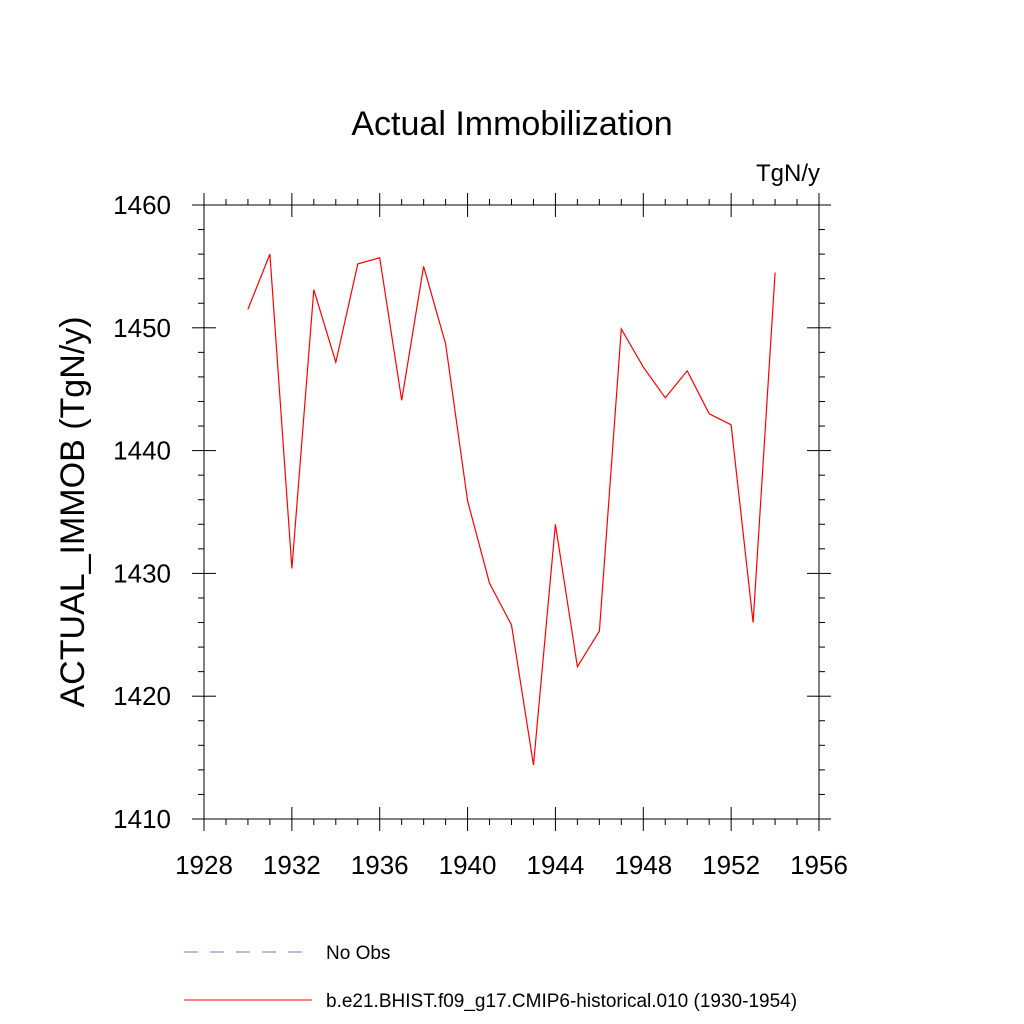 Image resolution: width=1024 pixels, height=1024 pixels. I want to click on y-tick-label: 1450, so click(142, 328).